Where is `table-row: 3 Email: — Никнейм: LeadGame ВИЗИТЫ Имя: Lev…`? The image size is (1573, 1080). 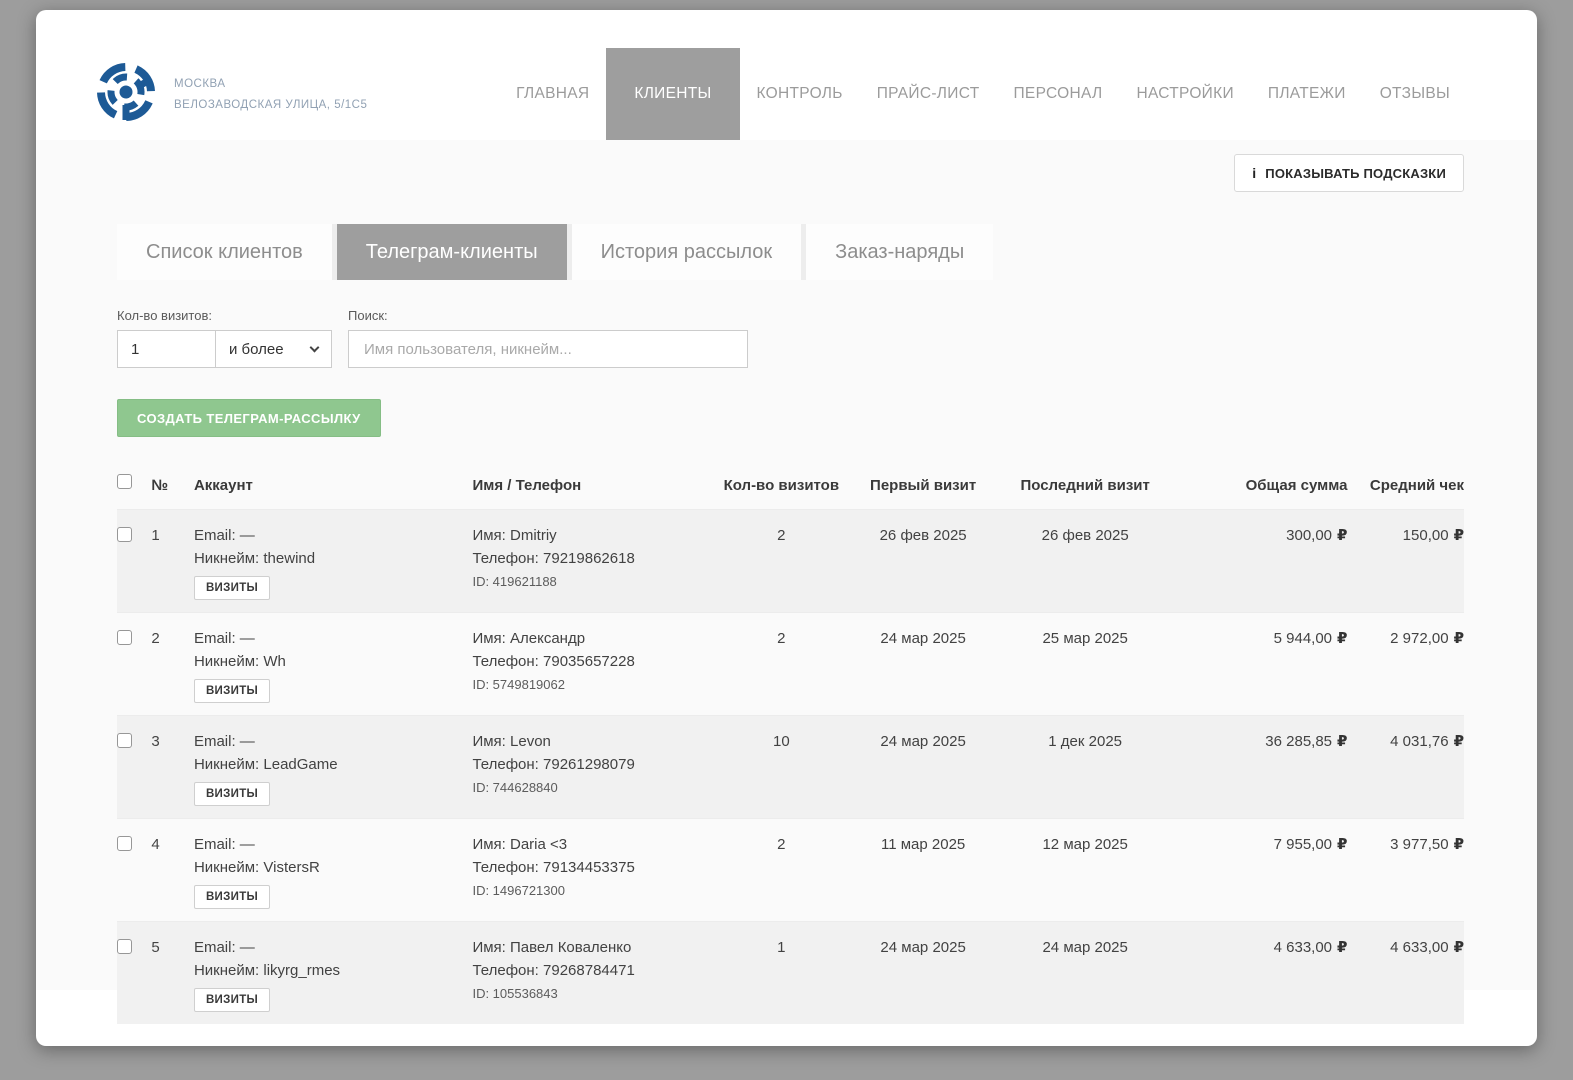 table-row: 3 Email: — Никнейм: LeadGame ВИЗИТЫ Имя: Lev… is located at coordinates (790, 767).